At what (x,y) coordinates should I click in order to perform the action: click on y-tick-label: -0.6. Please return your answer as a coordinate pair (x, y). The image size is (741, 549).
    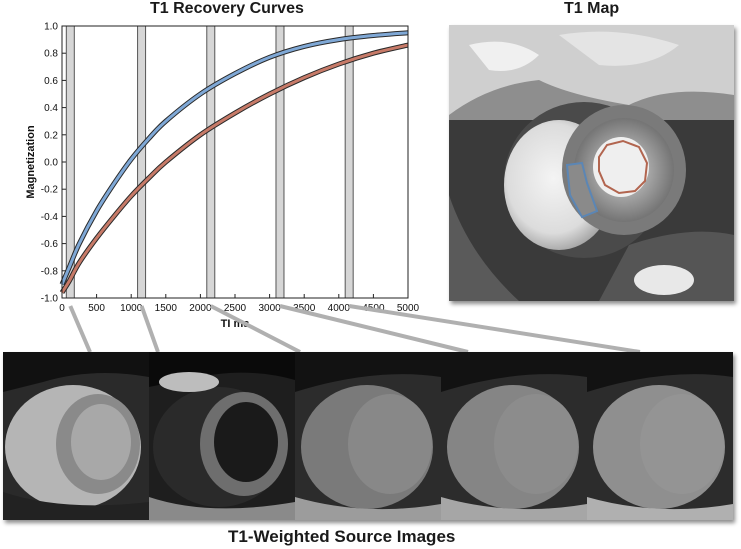
    Looking at the image, I should click on (50, 244).